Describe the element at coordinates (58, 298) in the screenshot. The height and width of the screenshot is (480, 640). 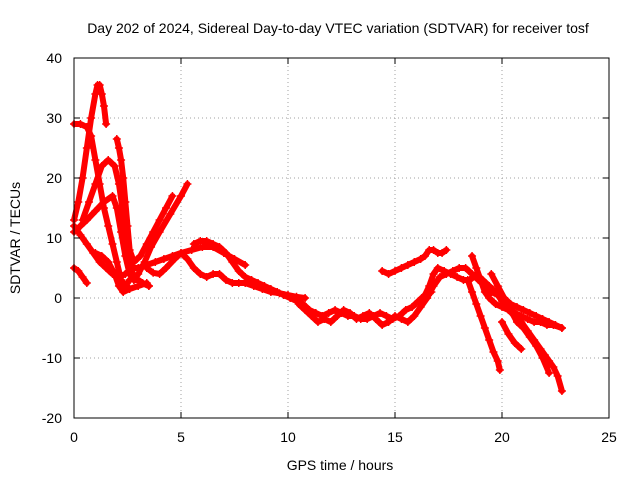
I see `y-tick-label: 0` at that location.